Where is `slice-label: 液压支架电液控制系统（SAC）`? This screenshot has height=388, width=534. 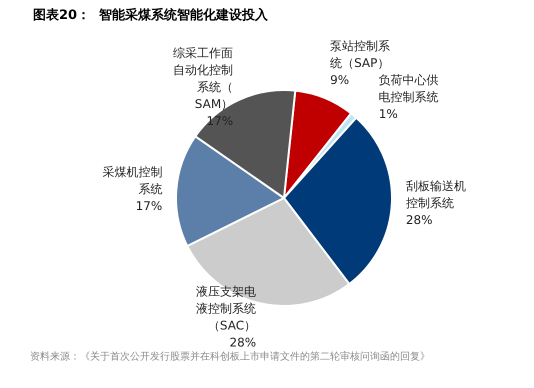 slice-label: 液压支架电液控制系统（SAC） is located at coordinates (226, 308).